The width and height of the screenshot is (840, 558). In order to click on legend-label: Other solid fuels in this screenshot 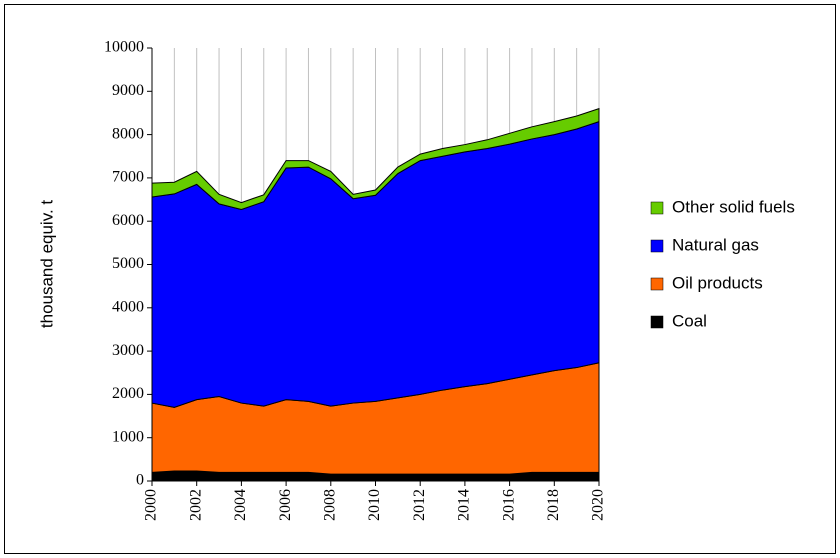, I will do `click(733, 206)`.